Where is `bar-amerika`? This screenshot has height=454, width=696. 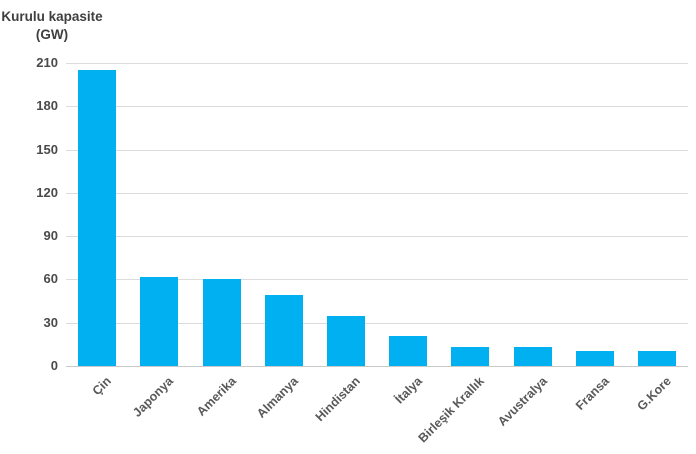 bar-amerika is located at coordinates (221, 322).